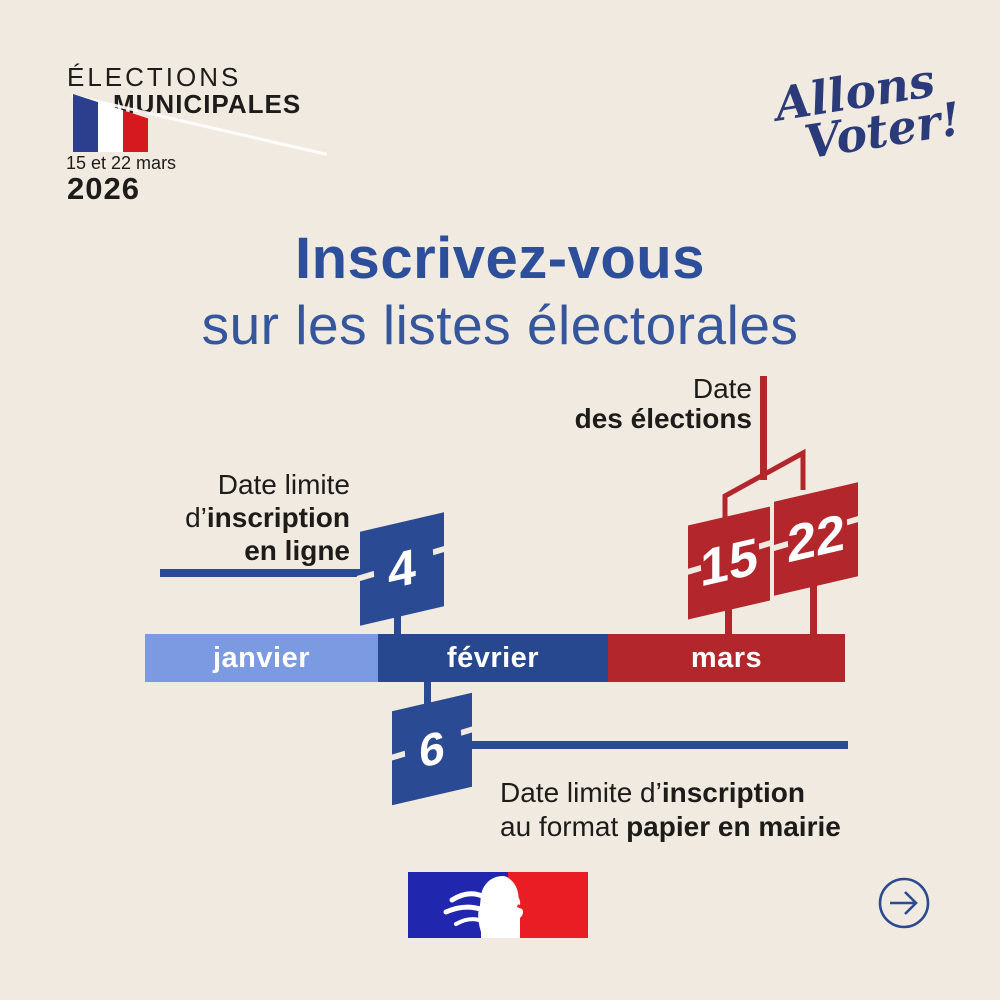 This screenshot has width=1000, height=1000. I want to click on online-deadline-stem, so click(397, 624).